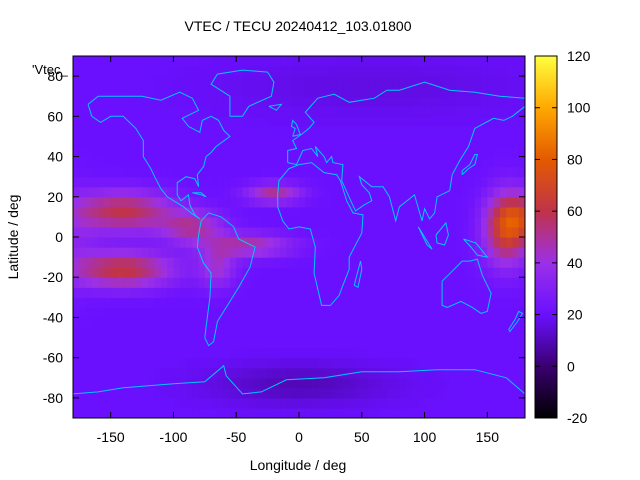 This screenshot has height=480, width=640. What do you see at coordinates (55, 116) in the screenshot?
I see `y-tick-label: 60` at bounding box center [55, 116].